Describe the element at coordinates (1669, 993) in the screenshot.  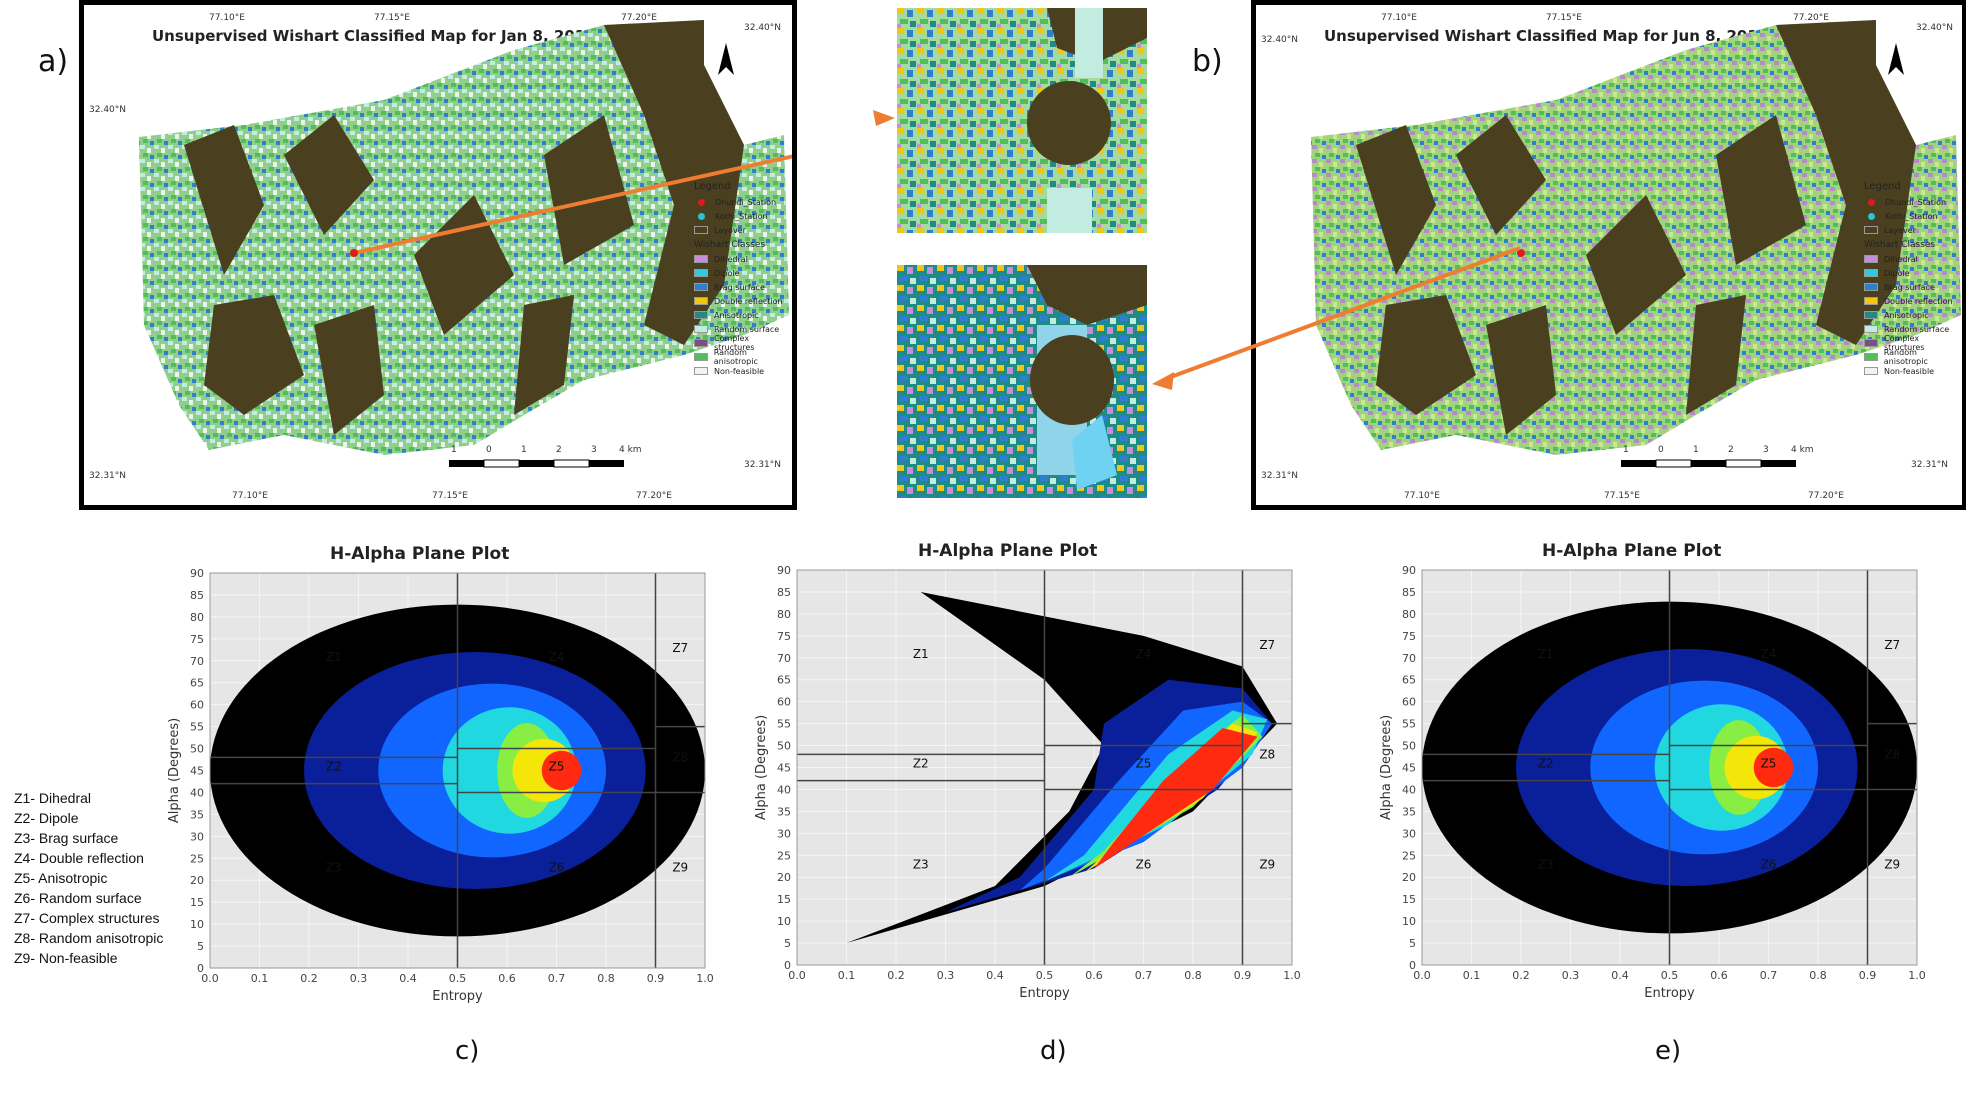
I see `x-axis-label: Entropy` at that location.